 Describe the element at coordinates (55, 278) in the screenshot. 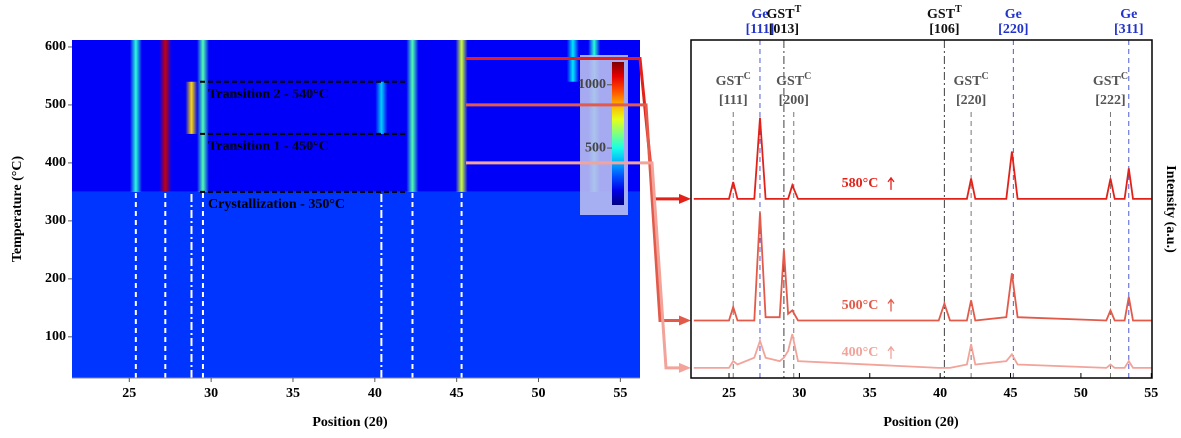

I see `y-tick-label: 200` at that location.